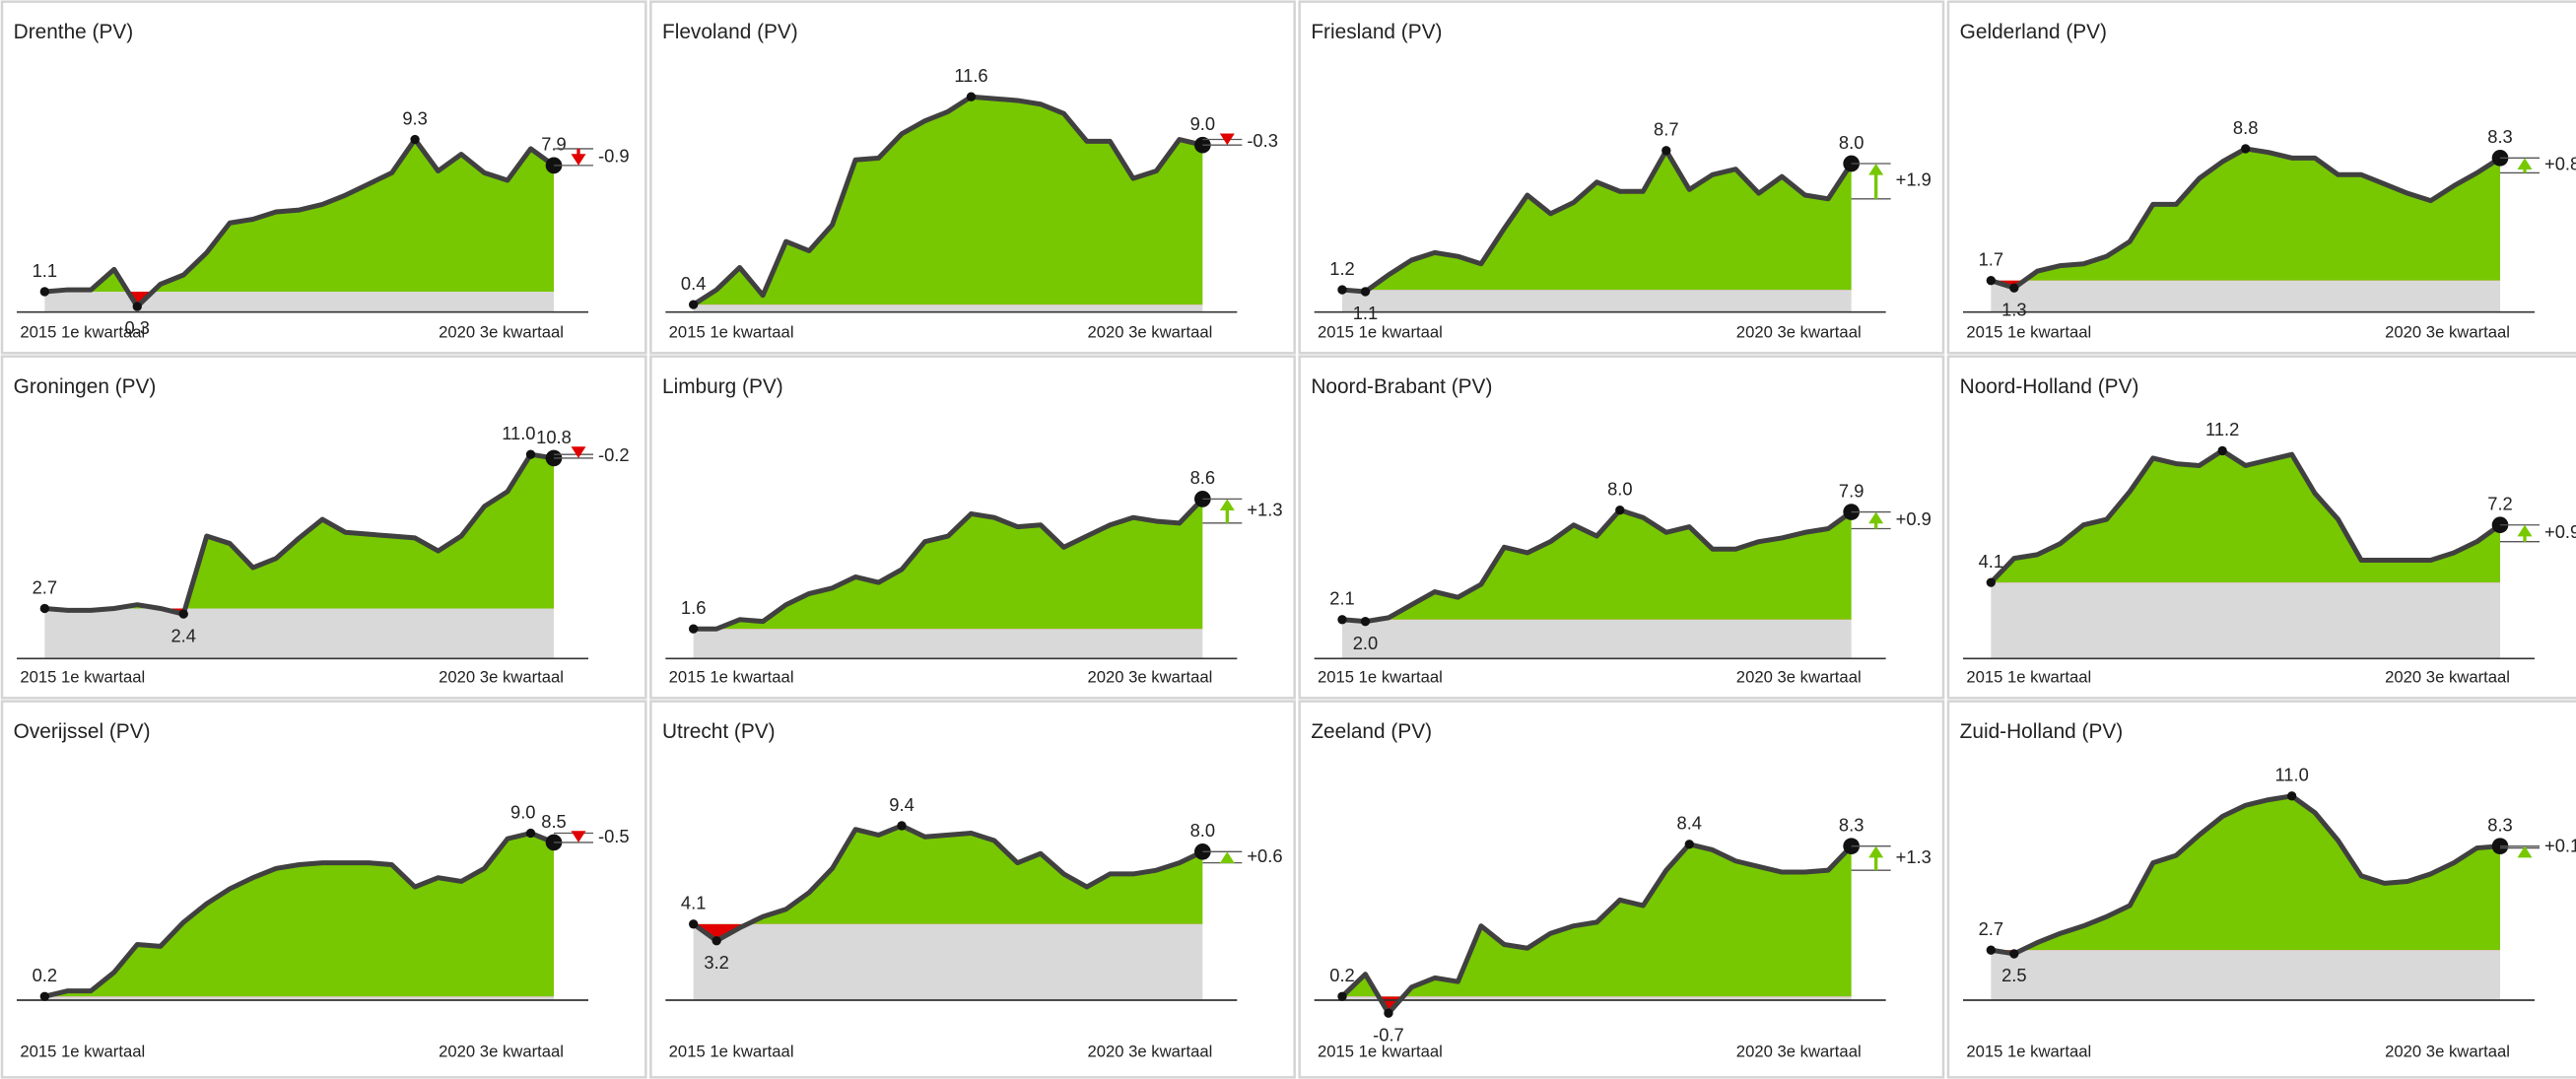 This screenshot has height=1079, width=2576. I want to click on change-label: +0.8, so click(2560, 164).